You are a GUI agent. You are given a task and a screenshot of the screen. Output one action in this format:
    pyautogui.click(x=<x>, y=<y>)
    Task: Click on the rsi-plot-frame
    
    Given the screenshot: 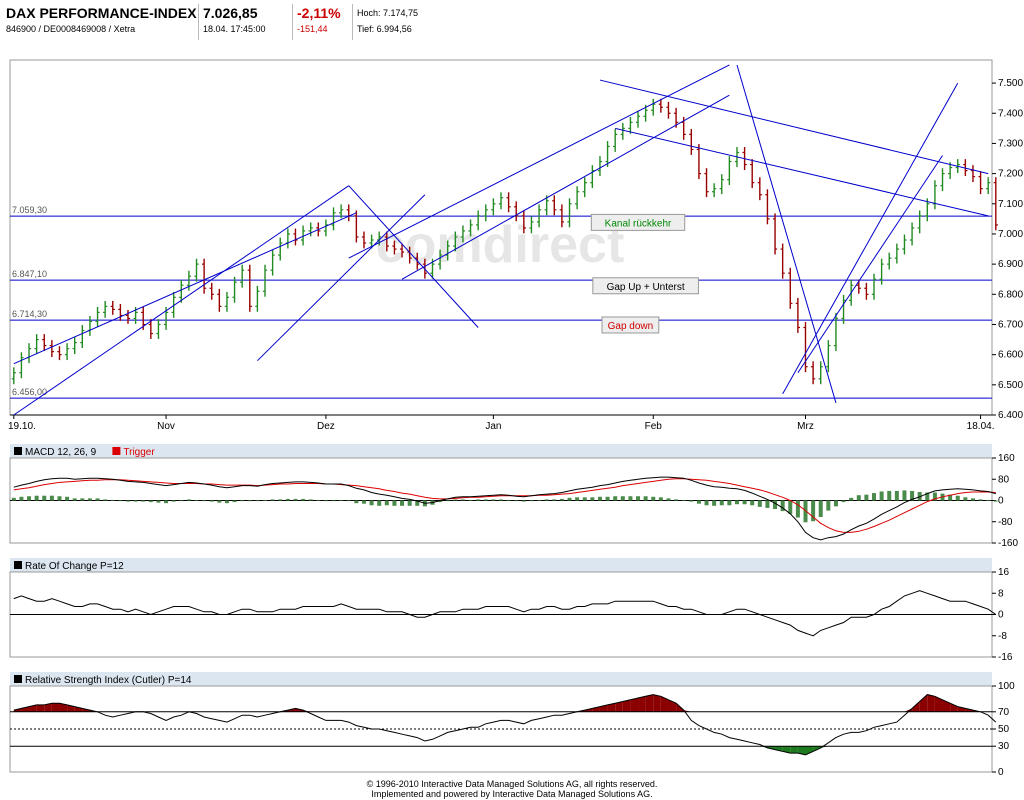 What is the action you would take?
    pyautogui.click(x=501, y=729)
    